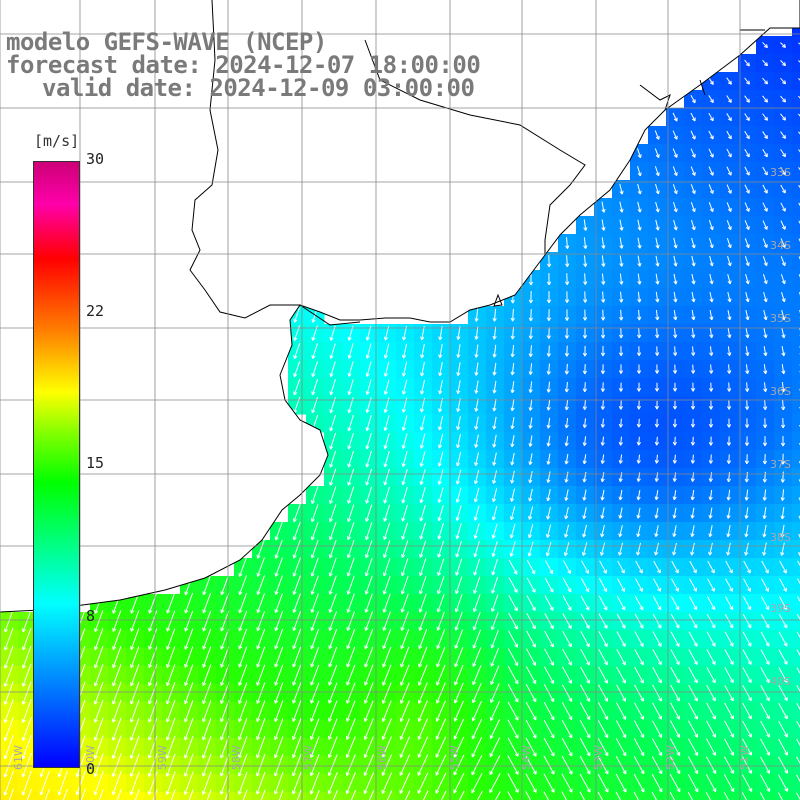 This screenshot has height=800, width=800. What do you see at coordinates (90, 757) in the screenshot?
I see `lon-label: 60W` at bounding box center [90, 757].